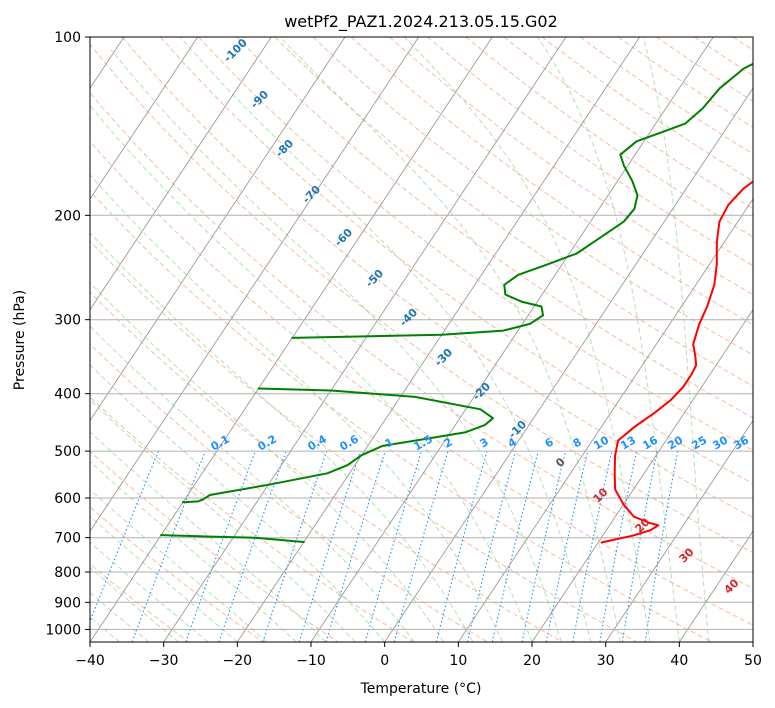 This screenshot has width=775, height=708. I want to click on moist-adiabat-label: 0, so click(560, 462).